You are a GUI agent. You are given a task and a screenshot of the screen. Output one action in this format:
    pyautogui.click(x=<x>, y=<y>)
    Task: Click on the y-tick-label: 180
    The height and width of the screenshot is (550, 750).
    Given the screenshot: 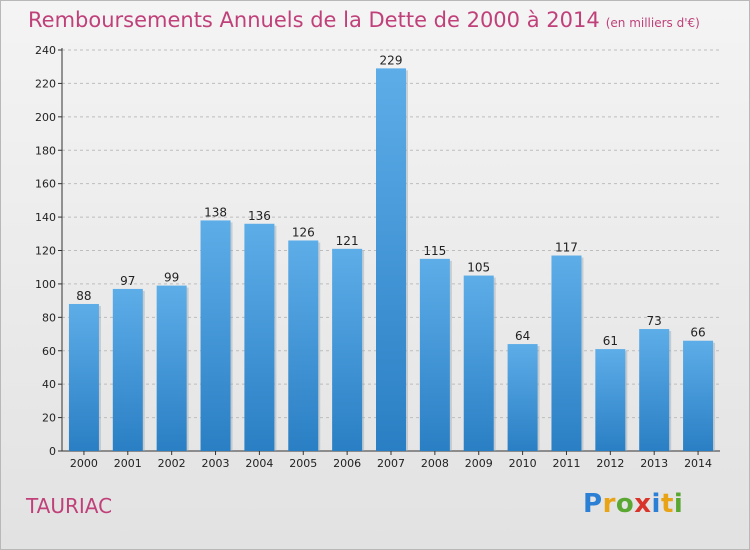 What is the action you would take?
    pyautogui.click(x=45, y=150)
    